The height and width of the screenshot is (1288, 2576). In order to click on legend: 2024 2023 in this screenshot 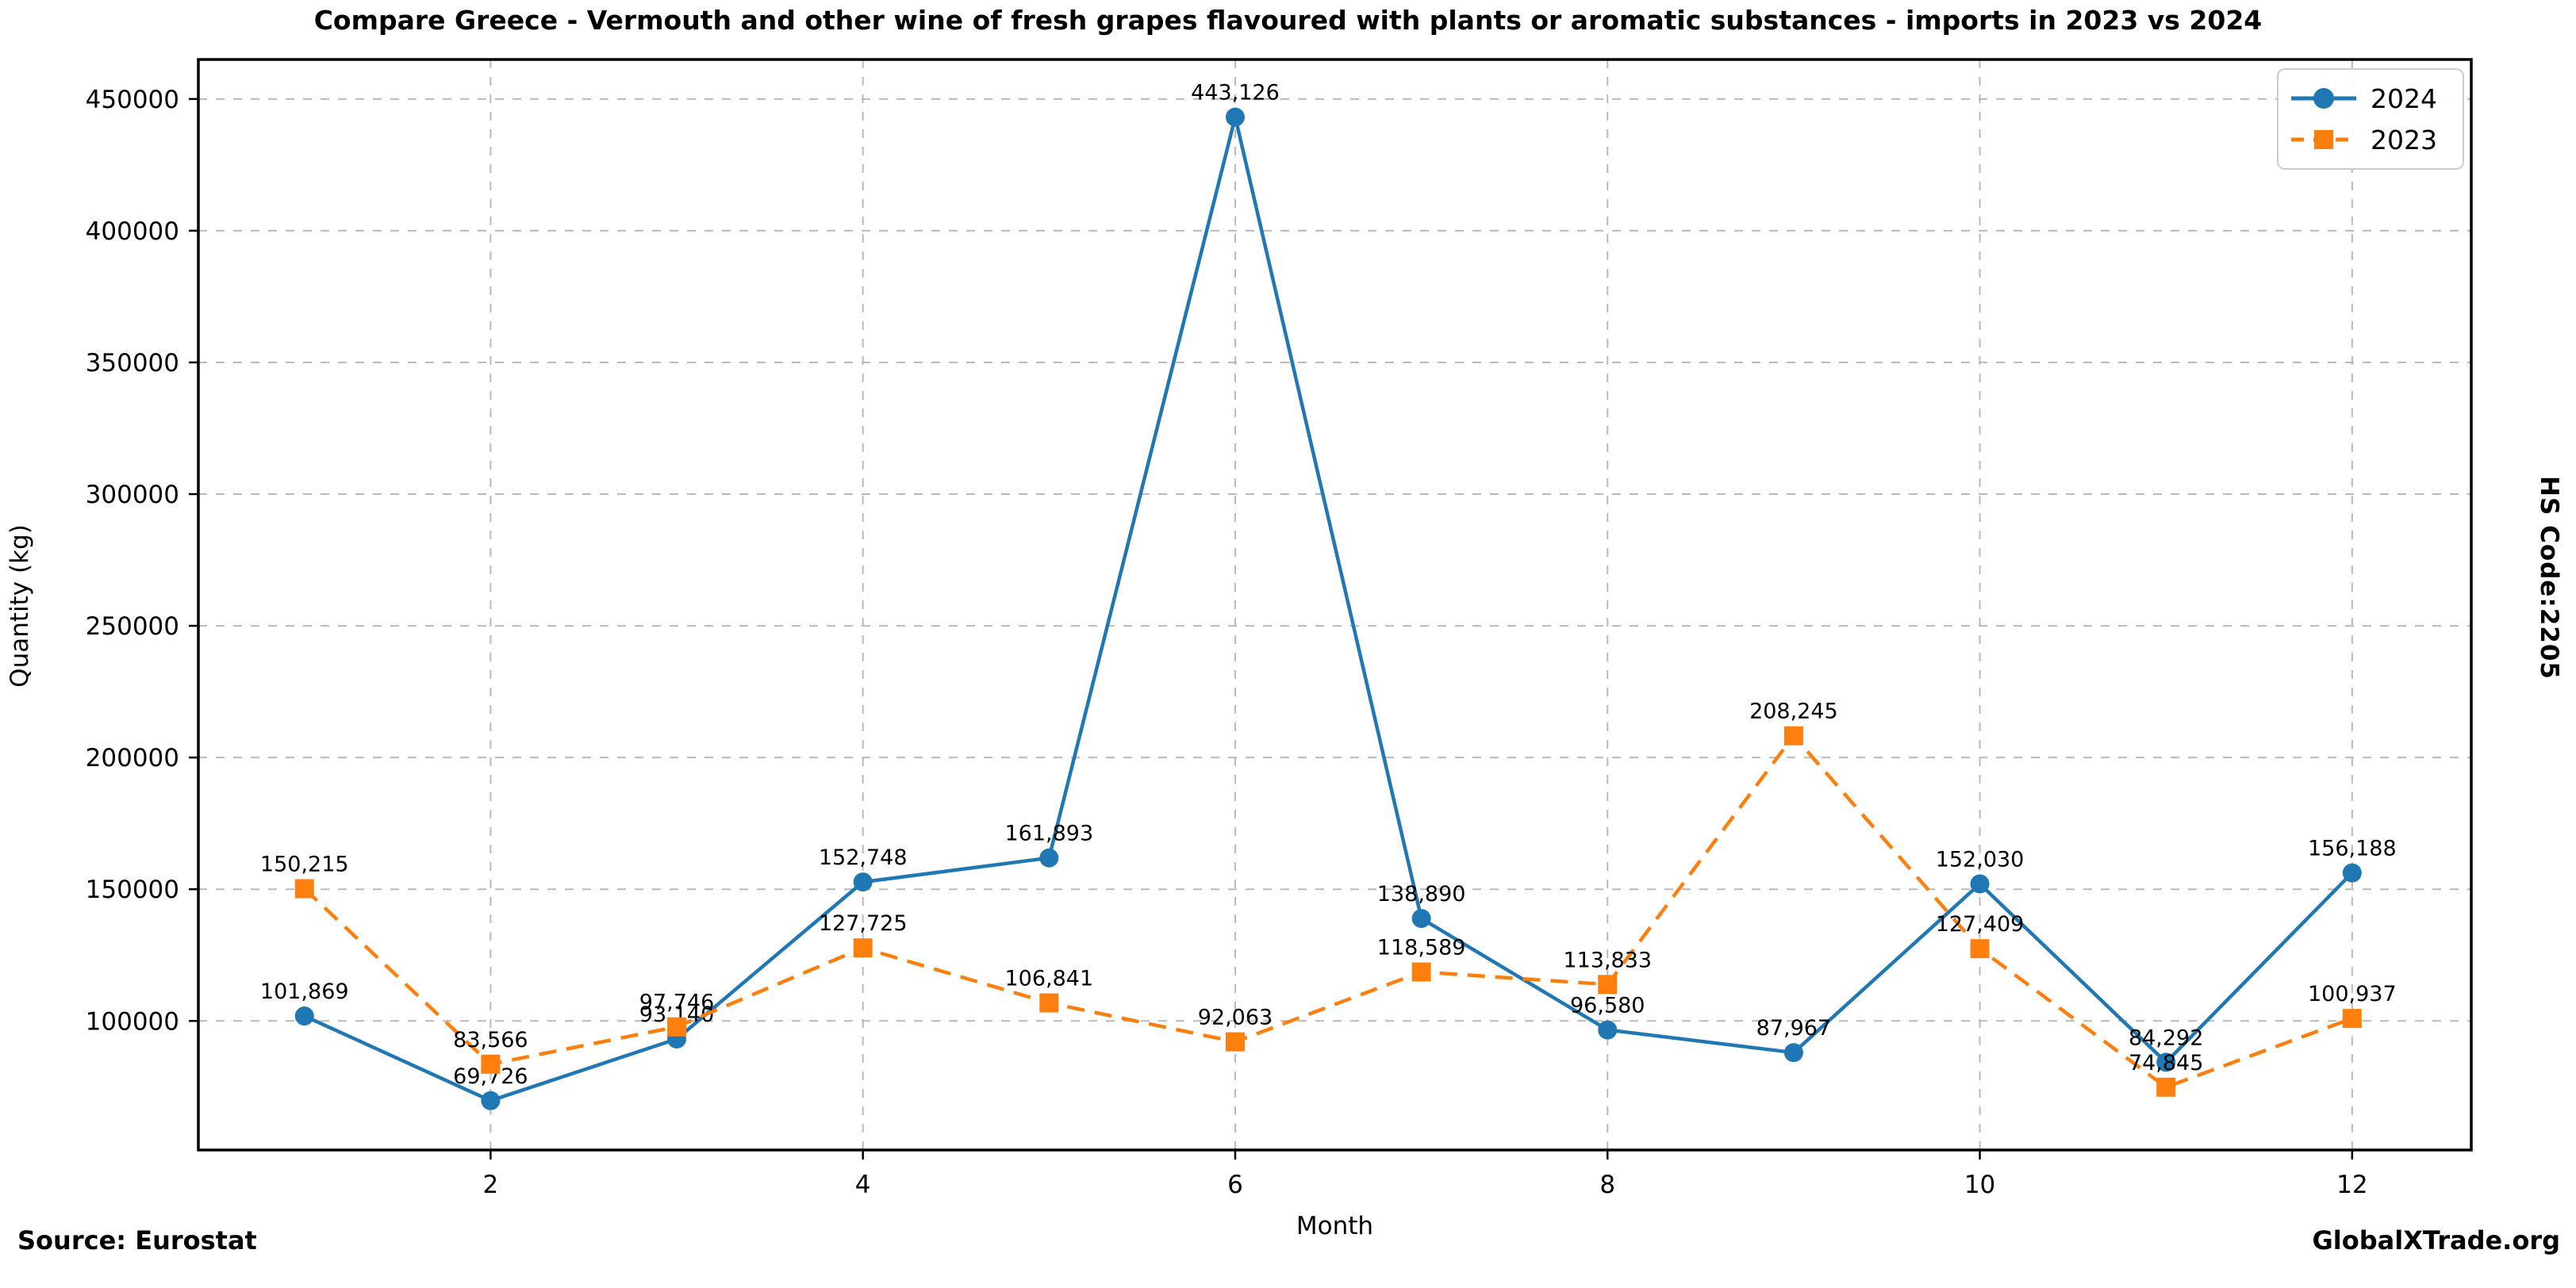, I will do `click(2370, 119)`.